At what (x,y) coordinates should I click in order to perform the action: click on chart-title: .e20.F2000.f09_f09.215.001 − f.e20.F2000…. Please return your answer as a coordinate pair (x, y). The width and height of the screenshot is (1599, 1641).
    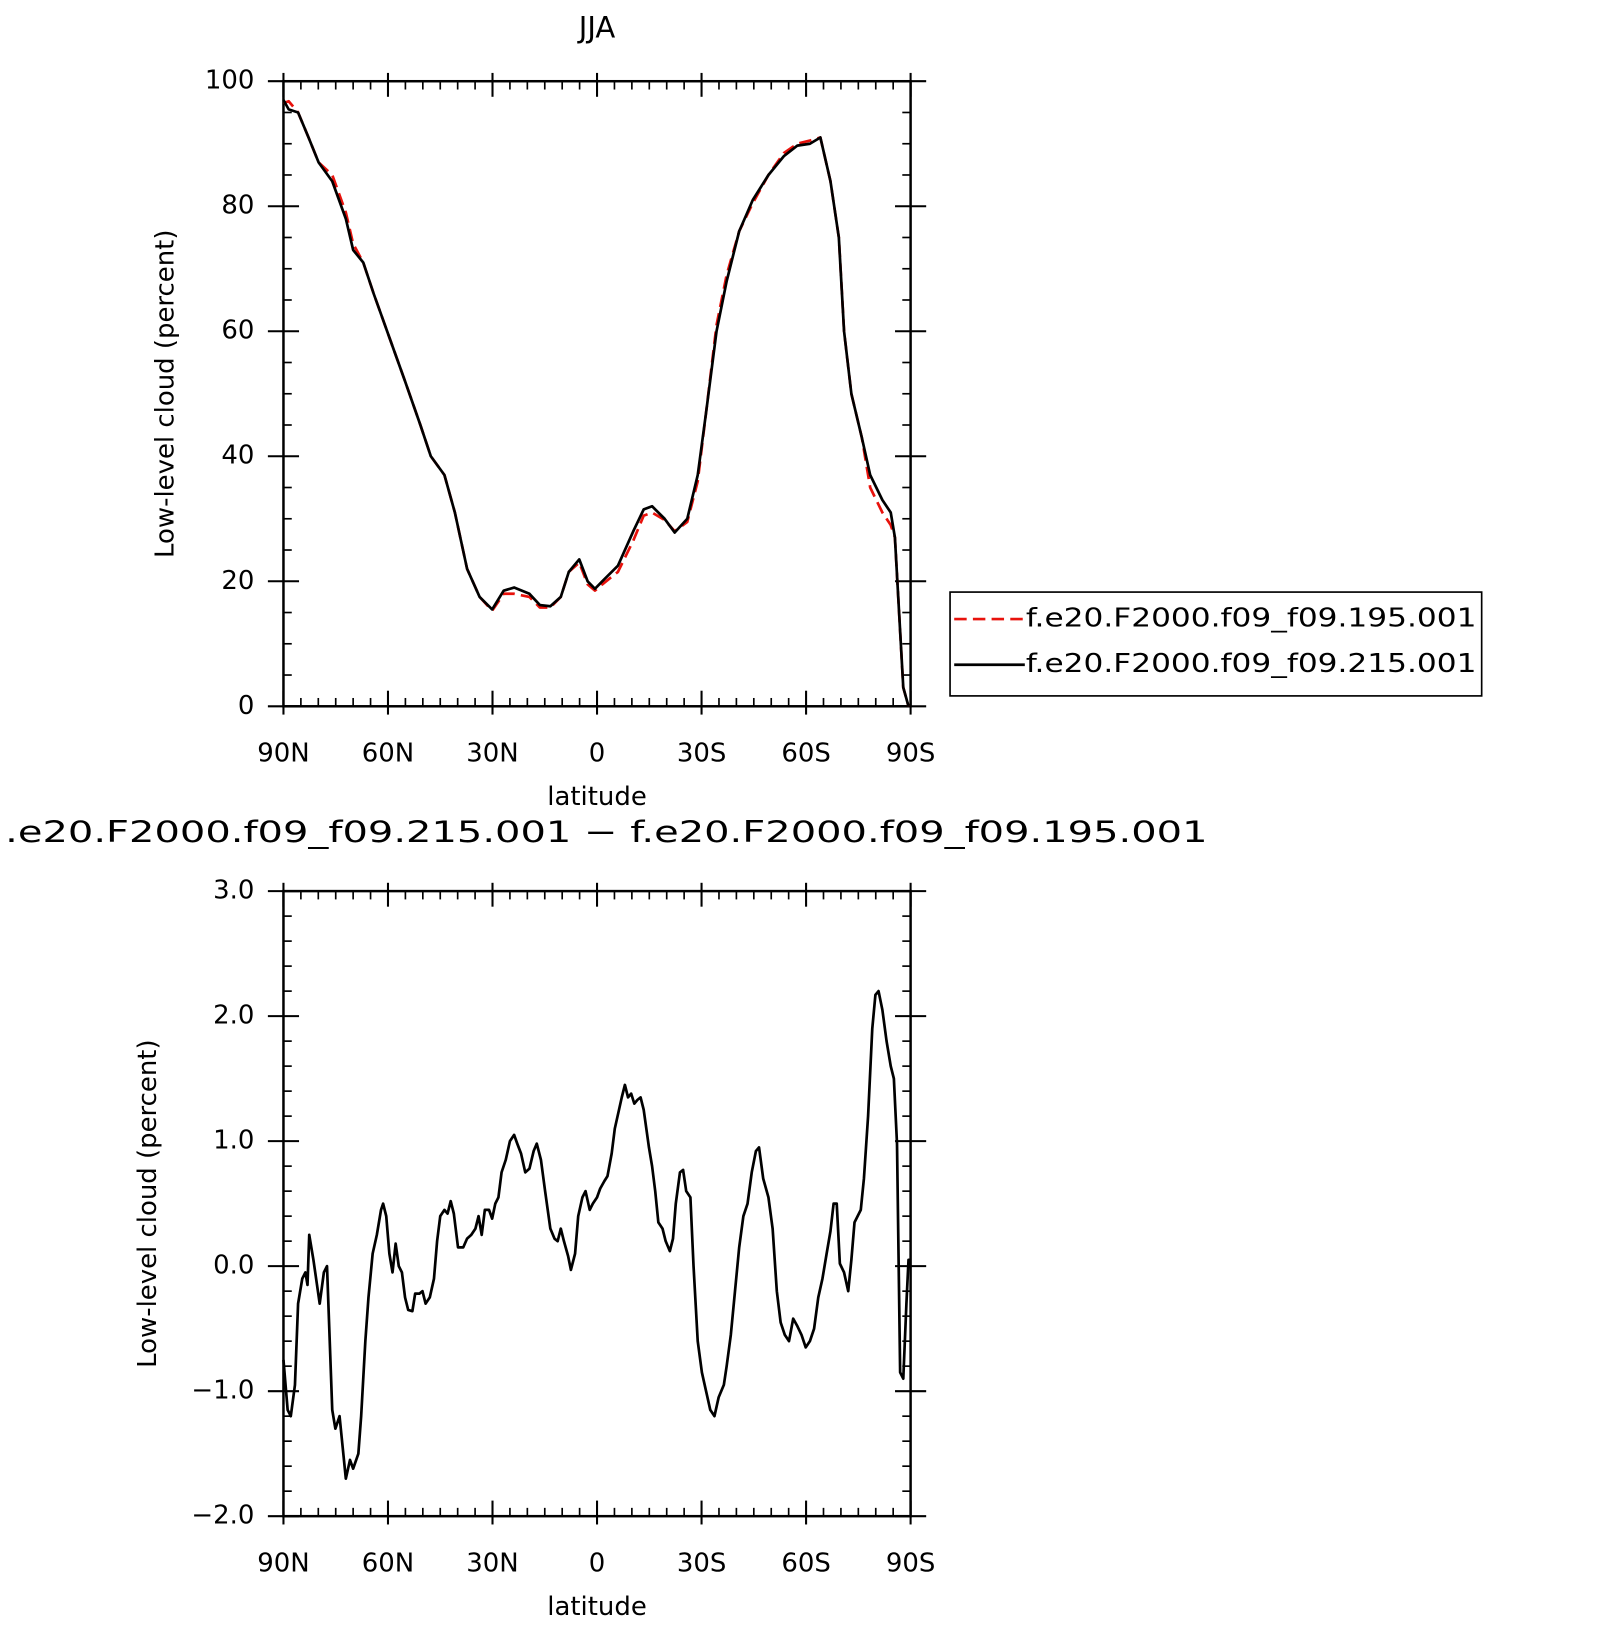
    Looking at the image, I should click on (606, 832).